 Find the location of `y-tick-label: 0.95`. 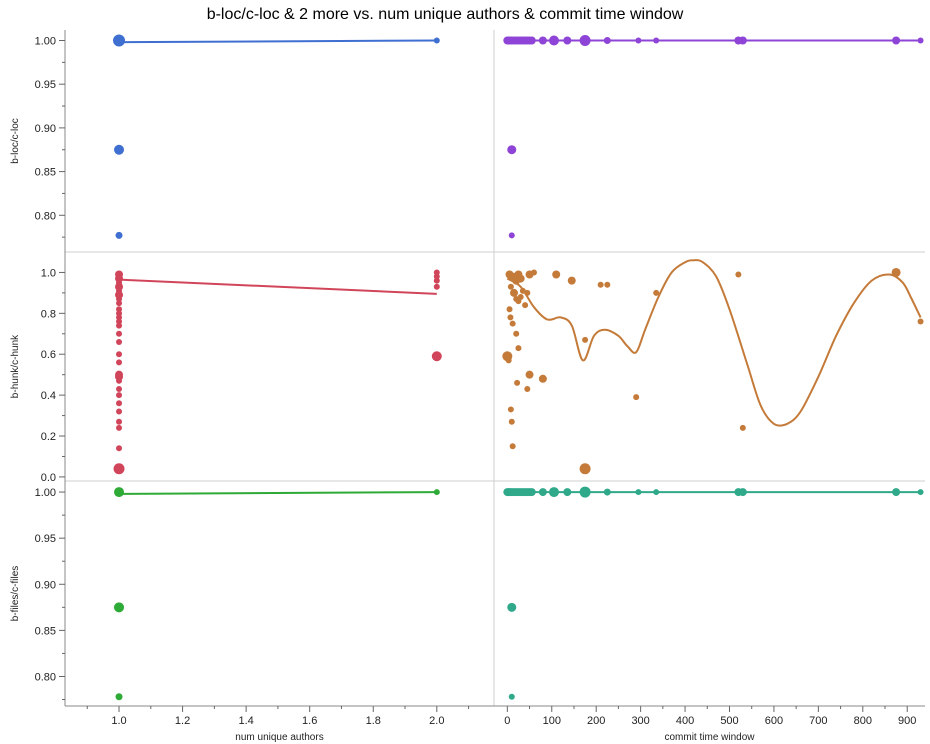

y-tick-label: 0.95 is located at coordinates (45, 539).